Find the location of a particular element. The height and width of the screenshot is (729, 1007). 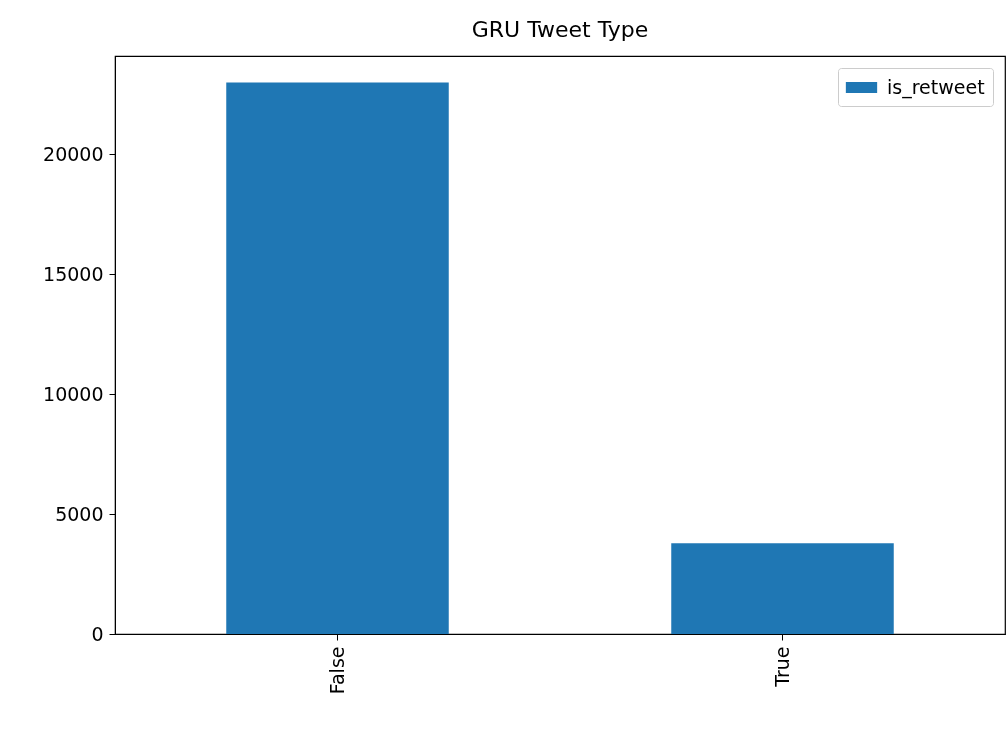

y-tick-label: 15000 is located at coordinates (73, 273).